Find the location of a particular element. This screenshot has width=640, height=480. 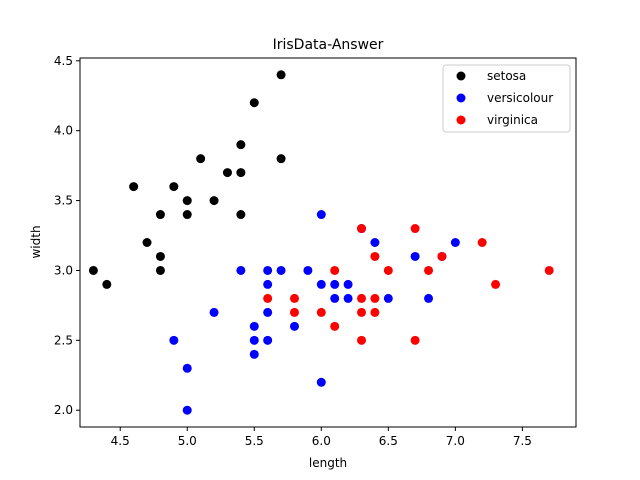

x-tick-label: 6.5 is located at coordinates (388, 441).